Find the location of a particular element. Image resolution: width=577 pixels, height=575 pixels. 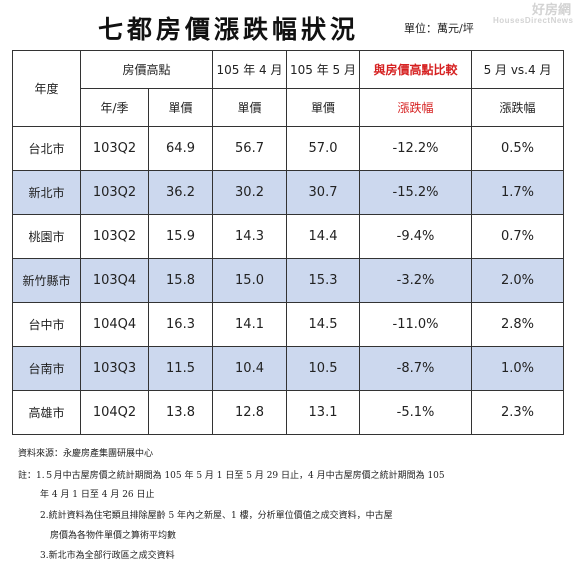

header-peak-price: 單價 is located at coordinates (180, 107).